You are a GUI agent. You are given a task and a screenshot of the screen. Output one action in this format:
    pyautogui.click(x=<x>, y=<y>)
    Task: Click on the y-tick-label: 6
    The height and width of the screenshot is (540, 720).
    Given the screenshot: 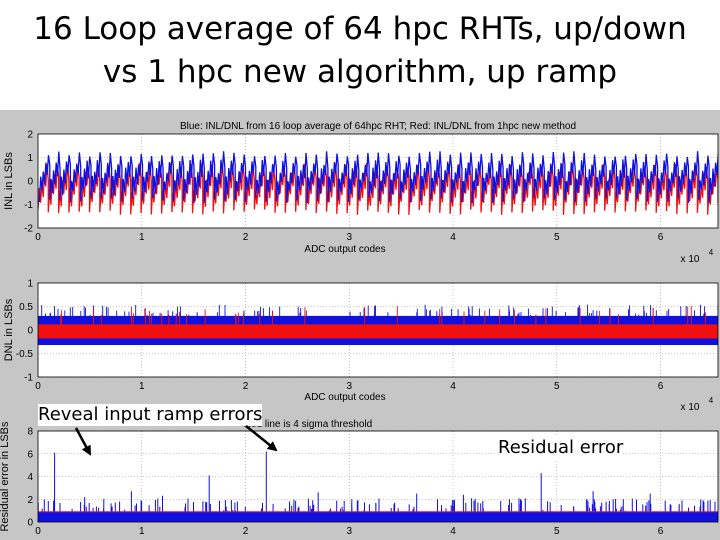 What is the action you would take?
    pyautogui.click(x=30, y=454)
    